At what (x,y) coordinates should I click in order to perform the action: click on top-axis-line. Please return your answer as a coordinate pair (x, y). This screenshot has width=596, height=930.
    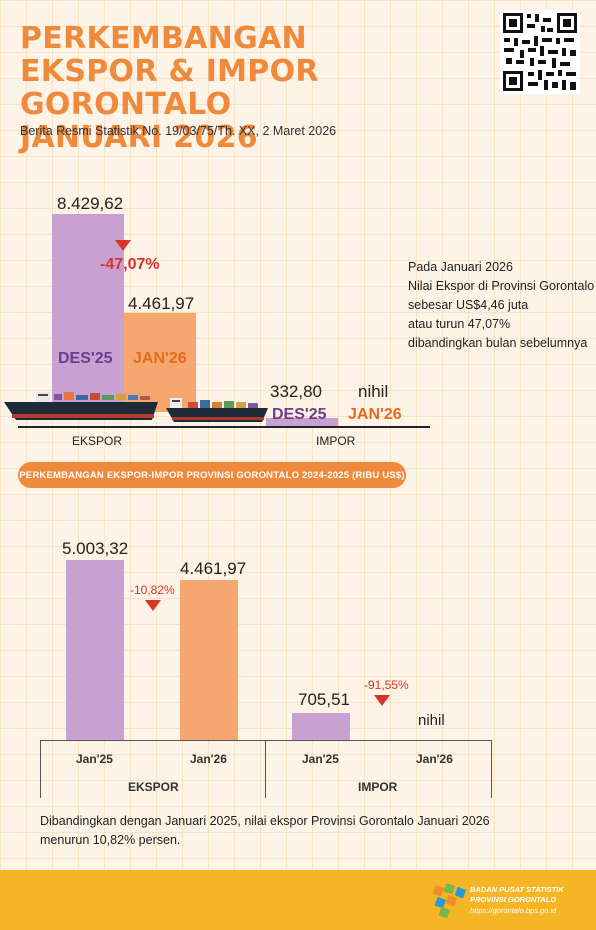
    Looking at the image, I should click on (224, 427).